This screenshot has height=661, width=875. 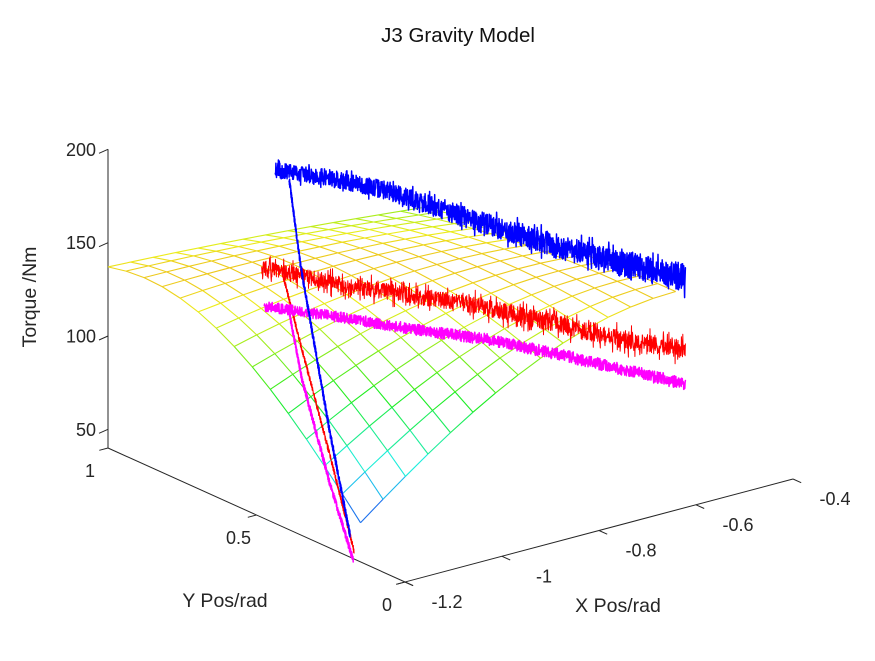 I want to click on y-tick-label: 0.5, so click(x=238, y=538).